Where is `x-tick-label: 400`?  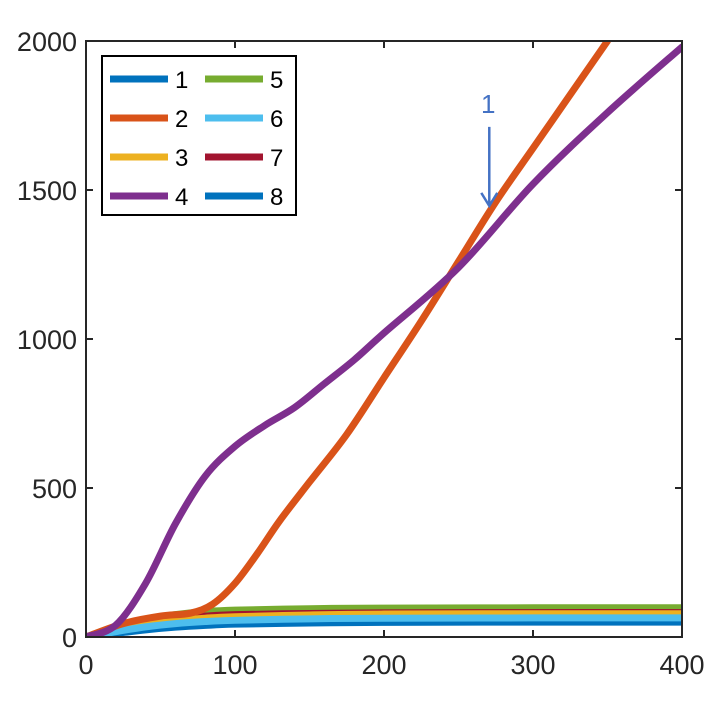
x-tick-label: 400 is located at coordinates (681, 665).